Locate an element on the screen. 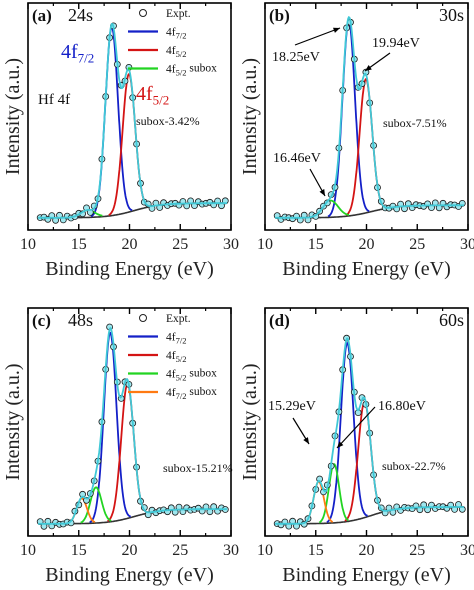 This screenshot has width=474, height=590. subox-label: subox-22.7% is located at coordinates (414, 466).